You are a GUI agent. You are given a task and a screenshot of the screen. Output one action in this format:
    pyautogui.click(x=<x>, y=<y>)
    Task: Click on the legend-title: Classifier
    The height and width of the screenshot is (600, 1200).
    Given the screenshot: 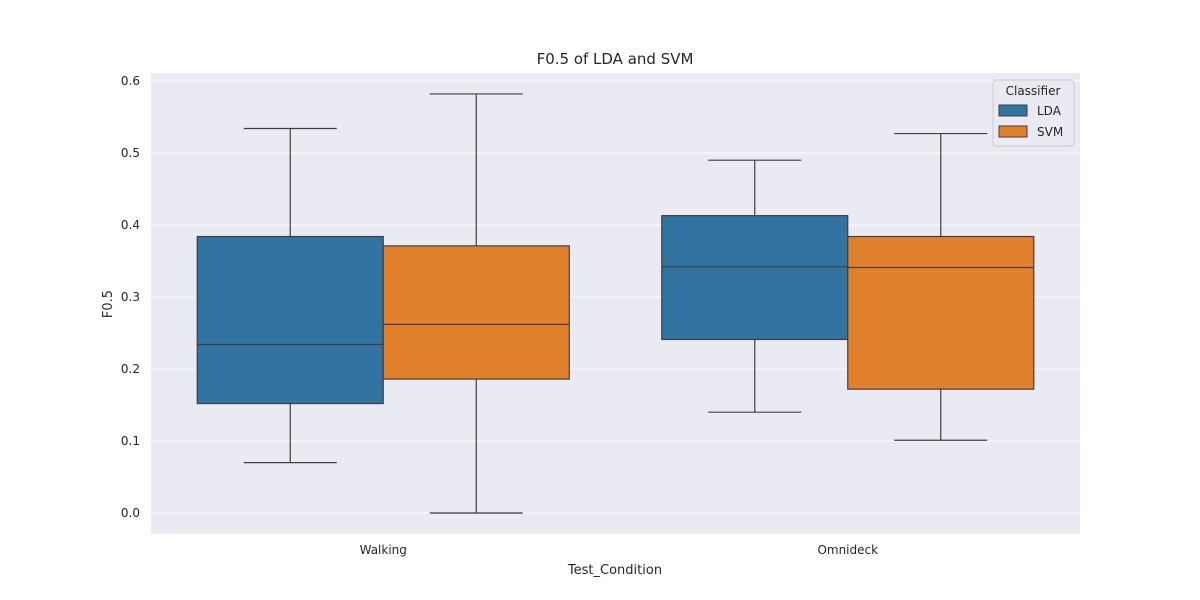 What is the action you would take?
    pyautogui.click(x=1033, y=91)
    